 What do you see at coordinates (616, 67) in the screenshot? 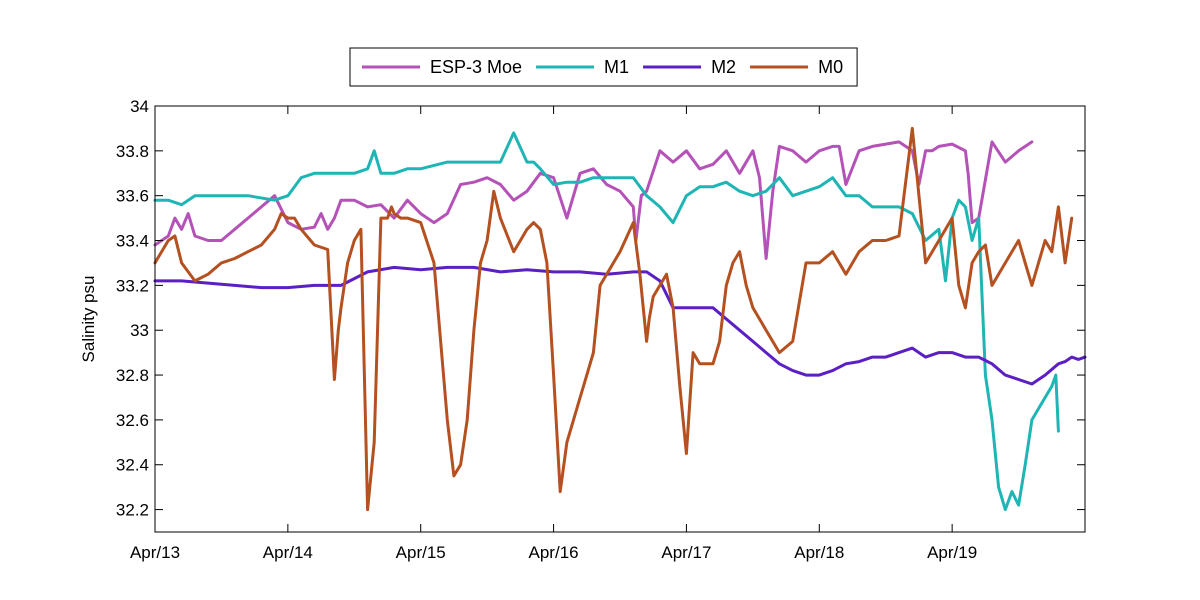
I see `legend-entry-label: M1` at bounding box center [616, 67].